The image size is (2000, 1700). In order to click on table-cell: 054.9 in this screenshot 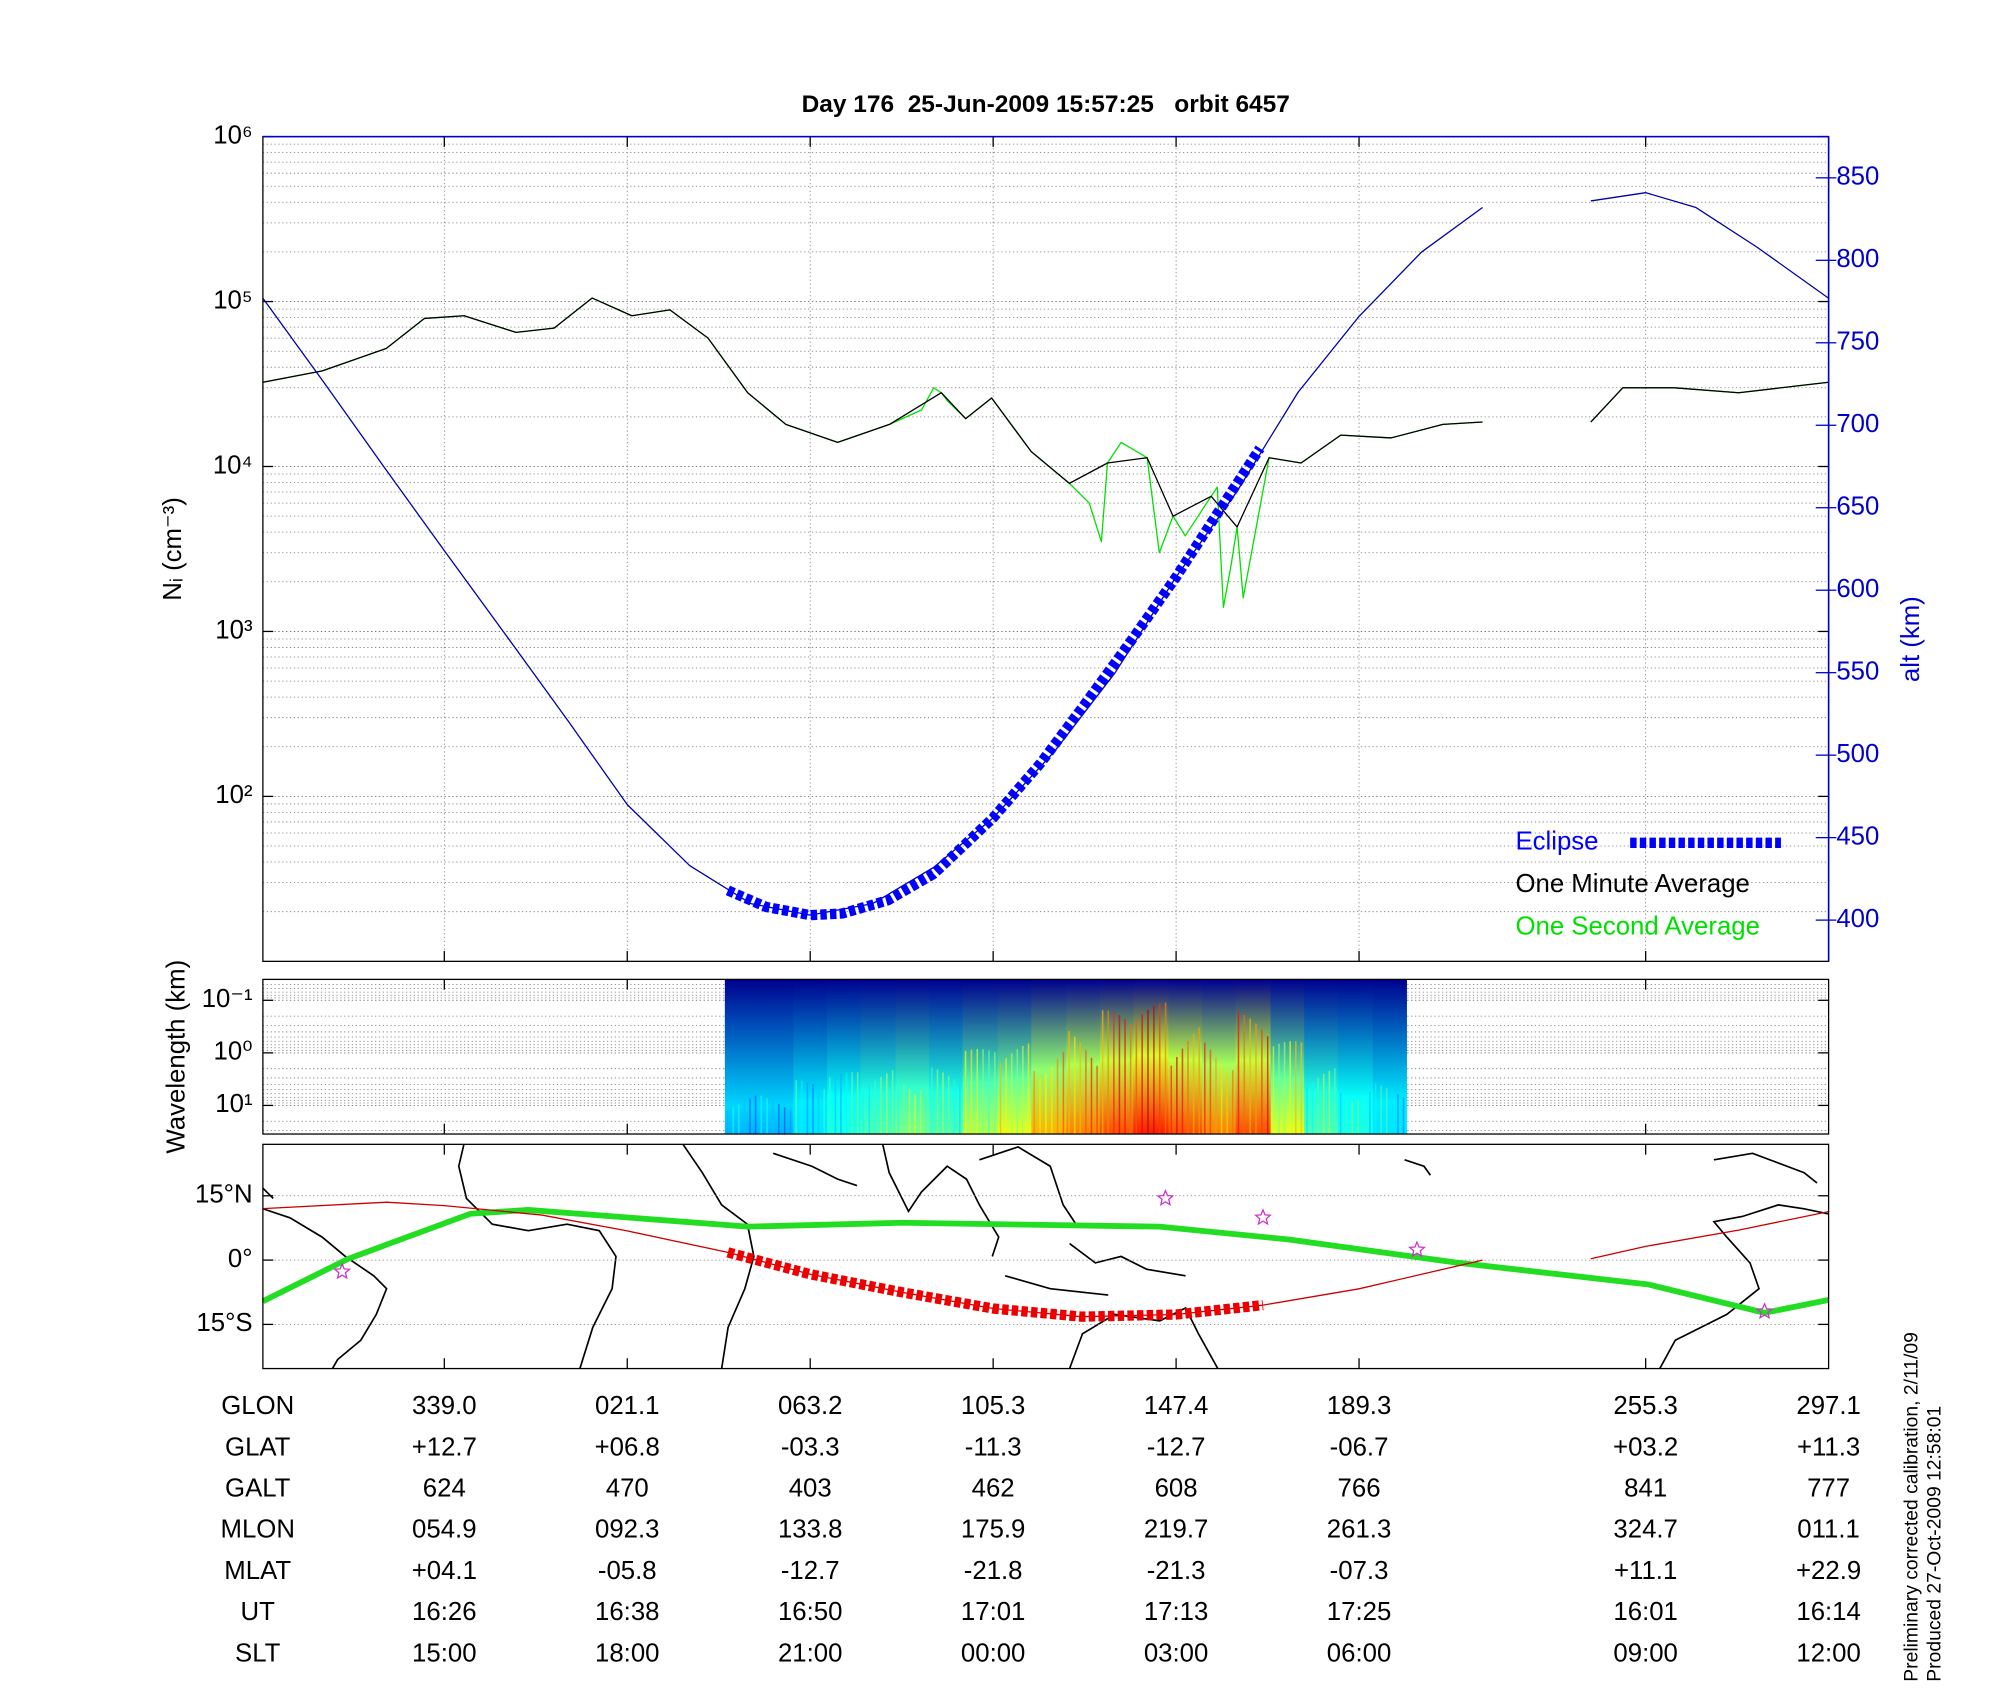, I will do `click(444, 1530)`.